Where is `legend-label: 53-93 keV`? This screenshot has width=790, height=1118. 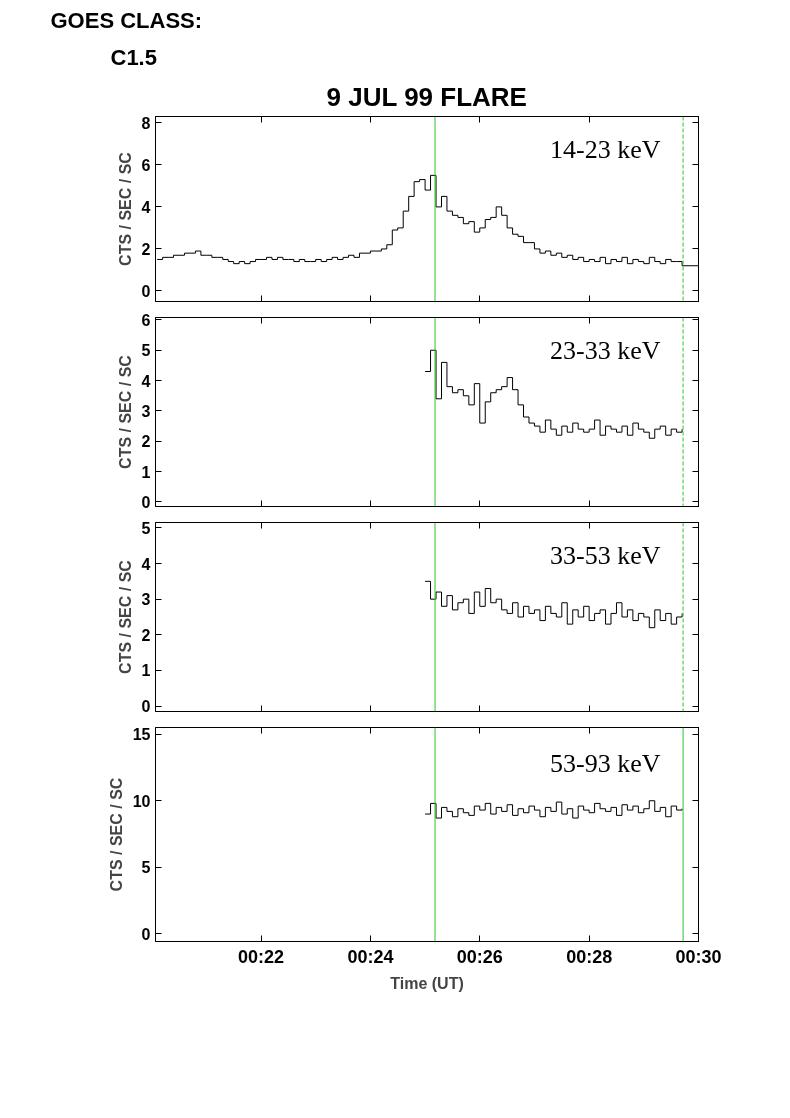 legend-label: 53-93 keV is located at coordinates (605, 763).